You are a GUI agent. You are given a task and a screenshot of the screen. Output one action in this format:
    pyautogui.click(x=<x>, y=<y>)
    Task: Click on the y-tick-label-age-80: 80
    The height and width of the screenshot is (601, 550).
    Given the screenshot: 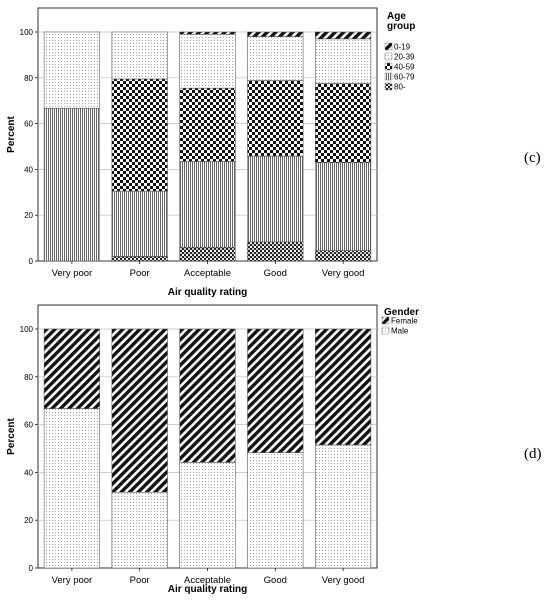 What is the action you would take?
    pyautogui.click(x=28, y=78)
    